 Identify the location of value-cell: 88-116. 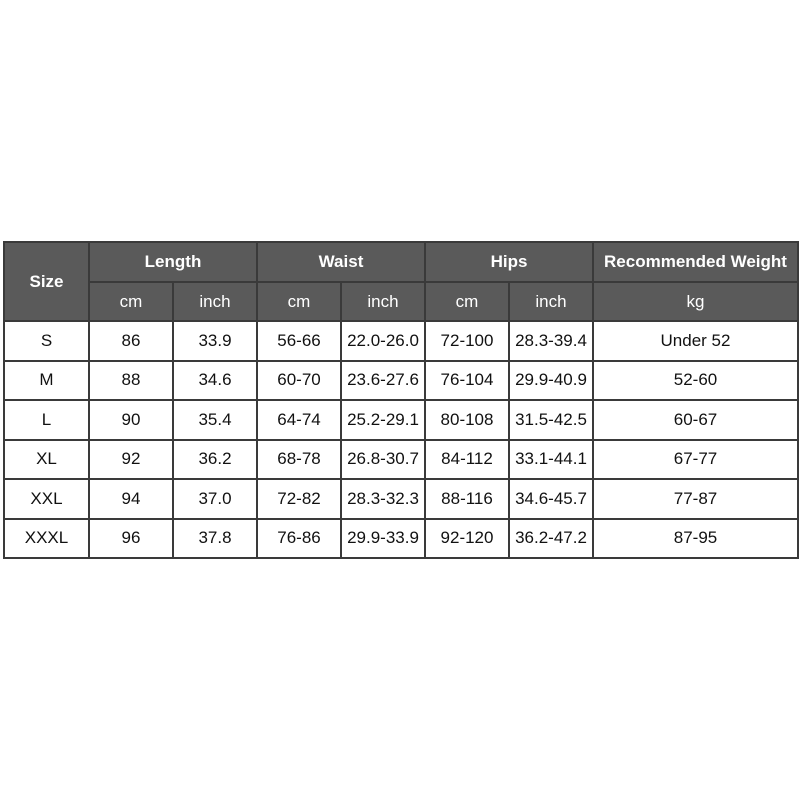
(467, 499).